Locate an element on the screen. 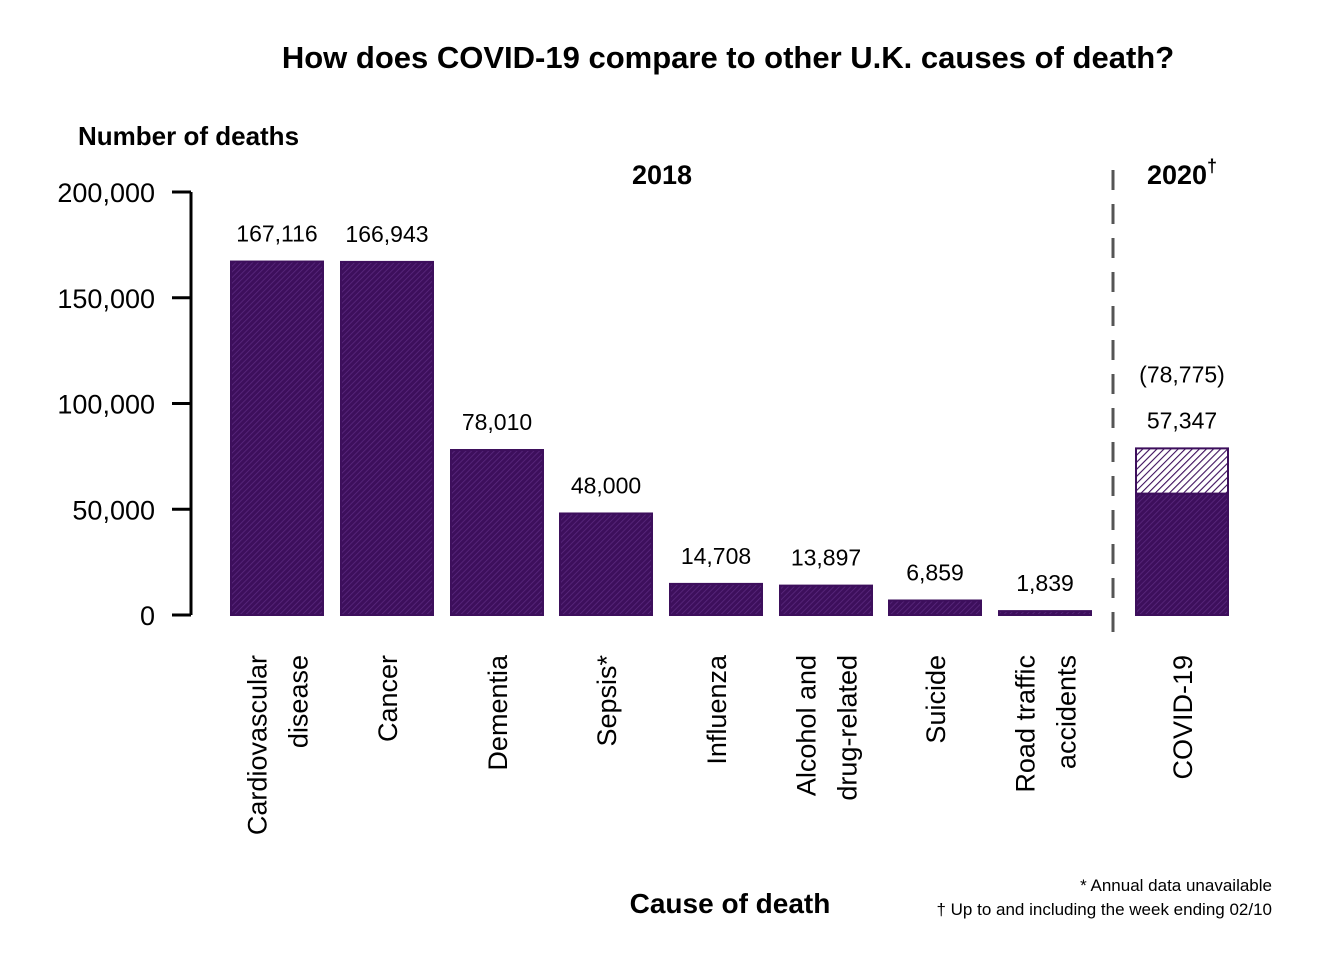  y-tick-label: 100,000 is located at coordinates (106, 405).